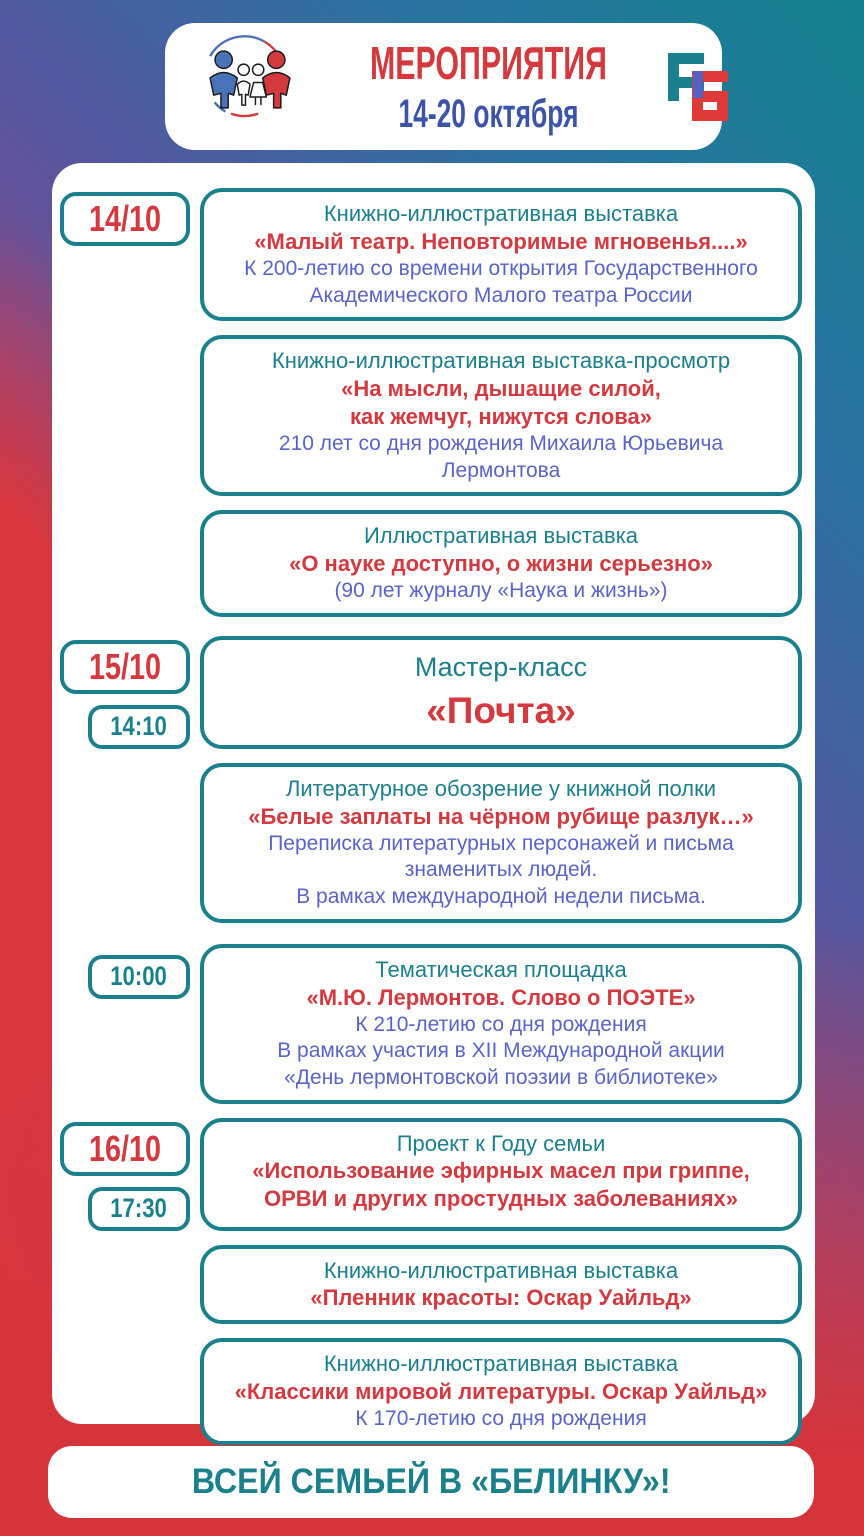  I want to click on event-desc-line: К 210-летию со дня рождения, so click(501, 1024).